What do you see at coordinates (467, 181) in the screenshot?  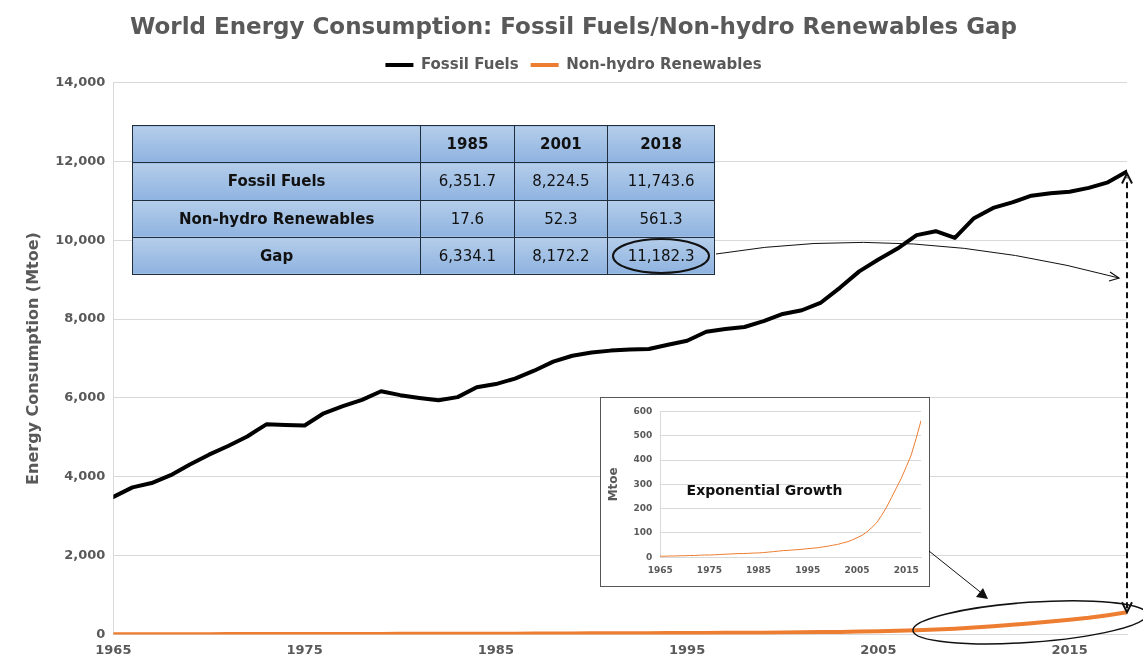 I see `text: 6,351.7` at bounding box center [467, 181].